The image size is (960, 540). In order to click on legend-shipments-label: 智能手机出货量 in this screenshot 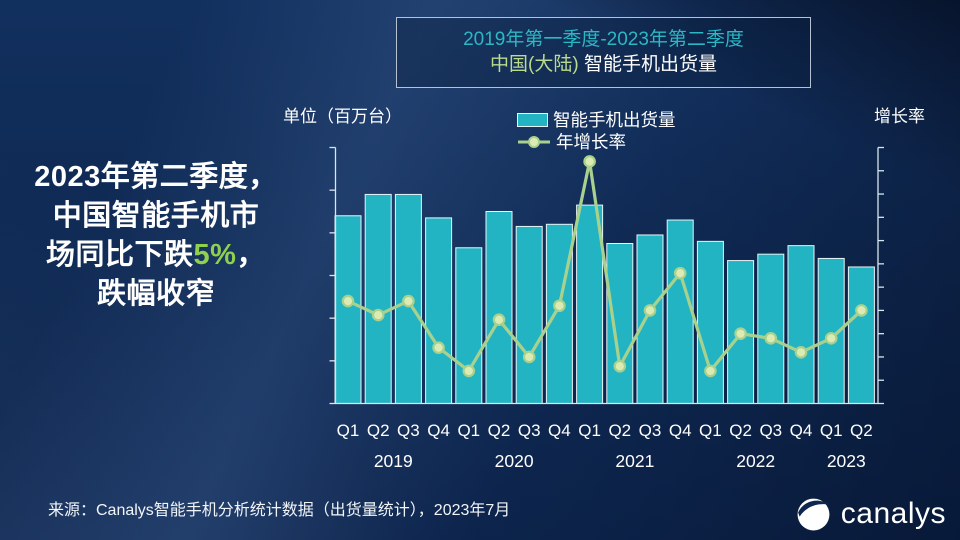, I will do `click(614, 120)`.